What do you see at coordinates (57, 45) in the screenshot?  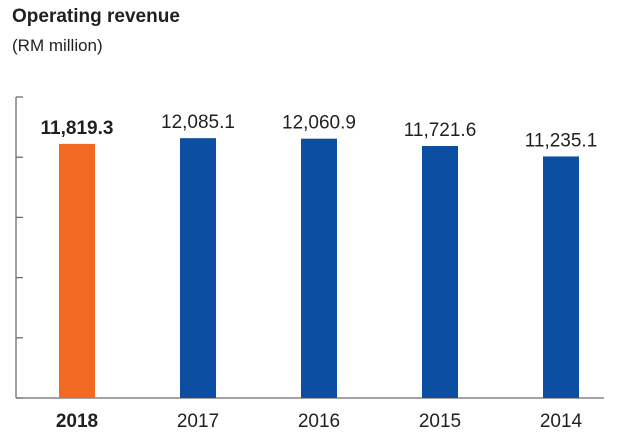 I see `chart-subtitle: (RM million)` at bounding box center [57, 45].